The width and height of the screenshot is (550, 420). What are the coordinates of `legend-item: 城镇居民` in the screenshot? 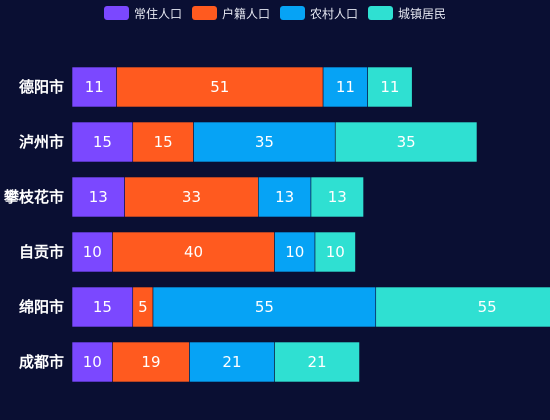 It's located at (407, 13).